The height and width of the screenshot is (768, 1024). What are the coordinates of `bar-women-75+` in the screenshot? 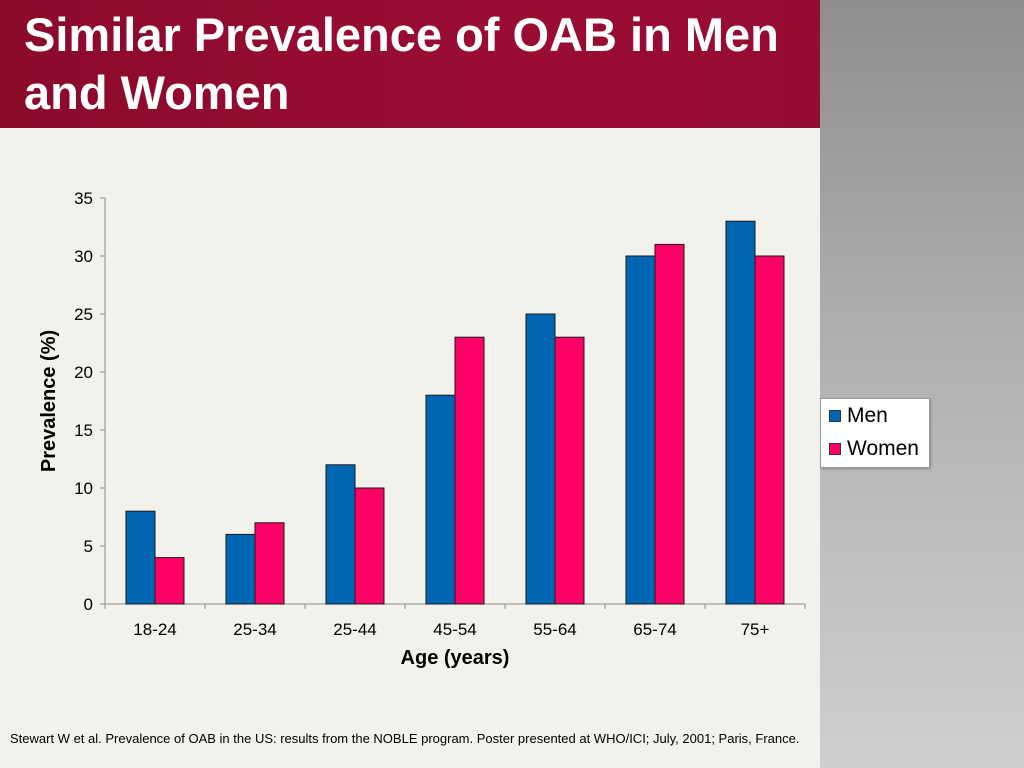 It's located at (769, 430).